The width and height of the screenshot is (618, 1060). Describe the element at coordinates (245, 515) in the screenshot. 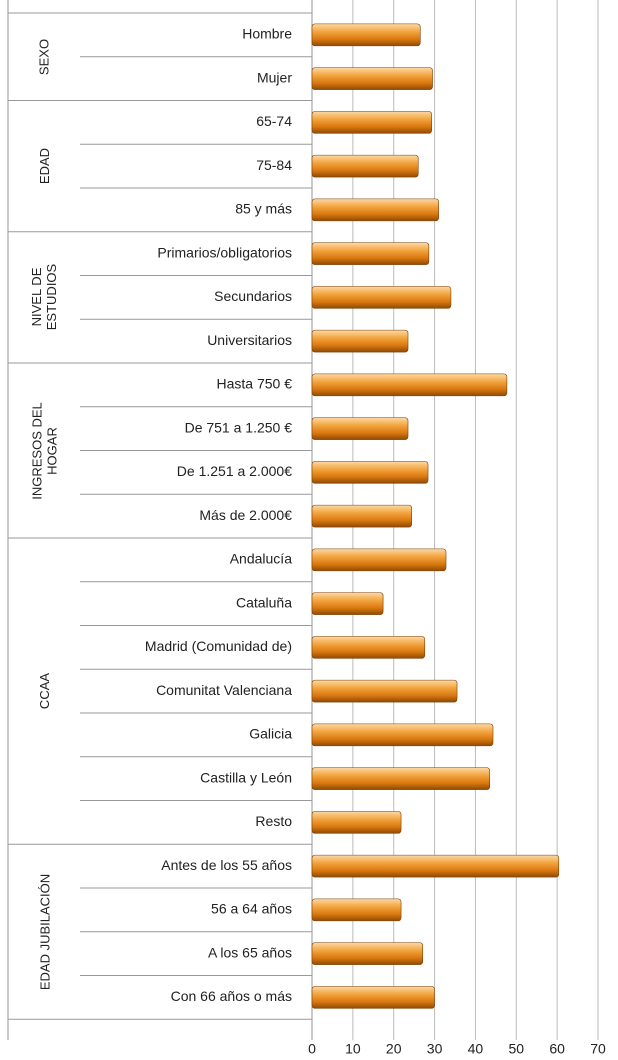

I see `y-tick-label: Más de 2.000€` at that location.